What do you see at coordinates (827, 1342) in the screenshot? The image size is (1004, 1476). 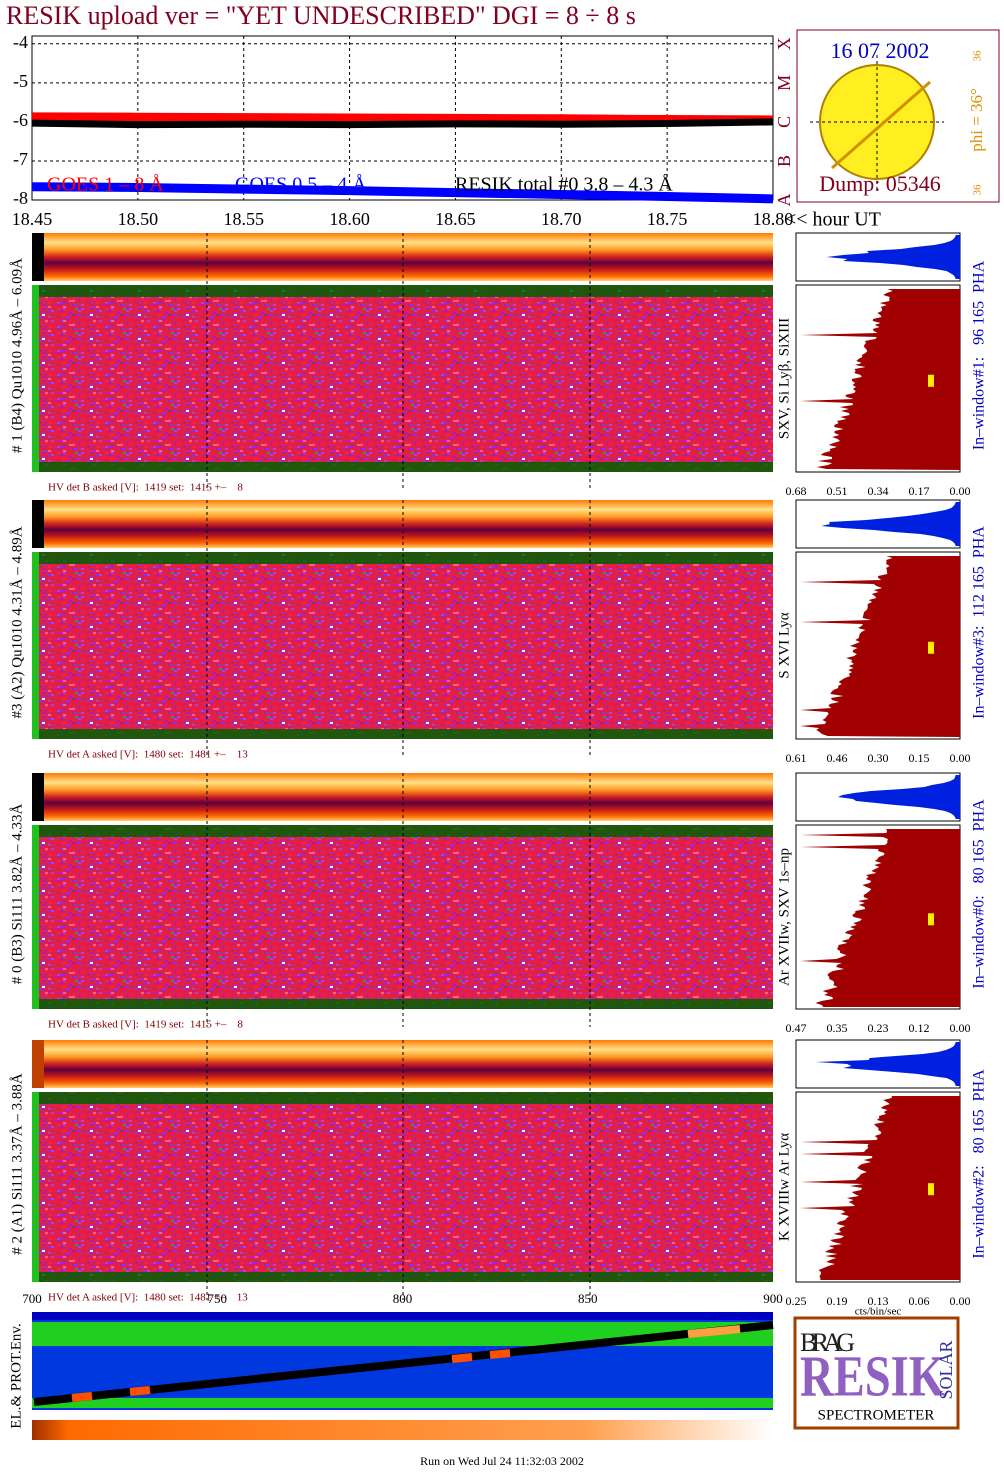 I see `logo-brag: BRAG` at bounding box center [827, 1342].